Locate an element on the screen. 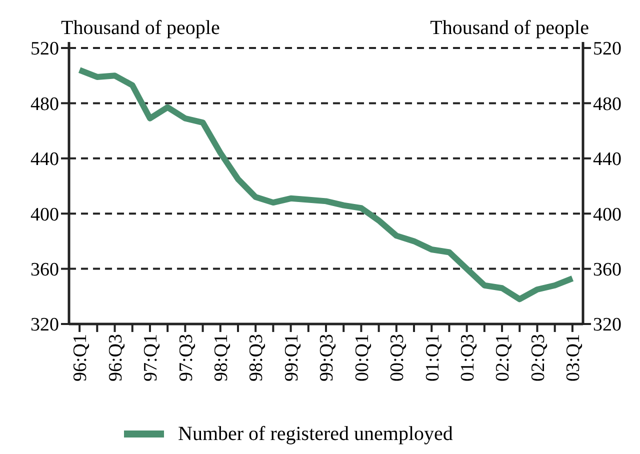 Image resolution: width=640 pixels, height=454 pixels. x-tick-label: 98:Q1 is located at coordinates (221, 358).